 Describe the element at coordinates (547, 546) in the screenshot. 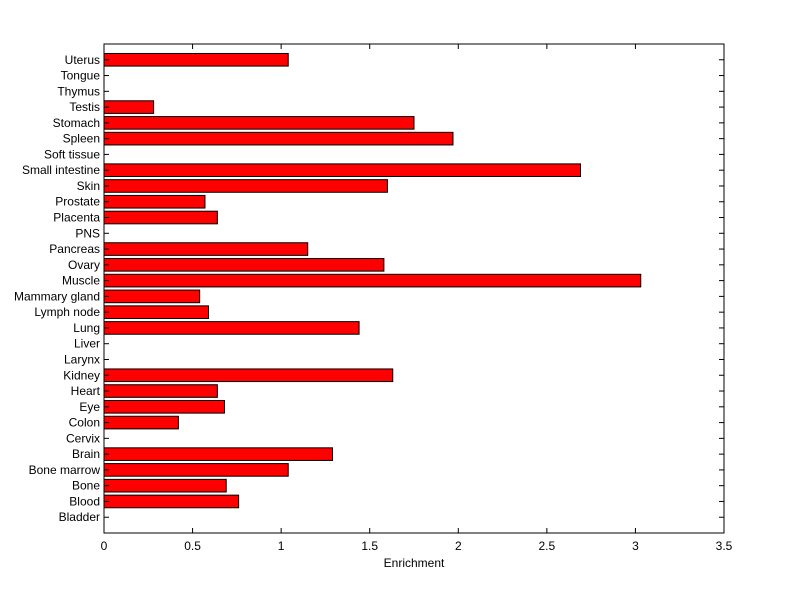

I see `x-tick-label-5: 2.5` at that location.